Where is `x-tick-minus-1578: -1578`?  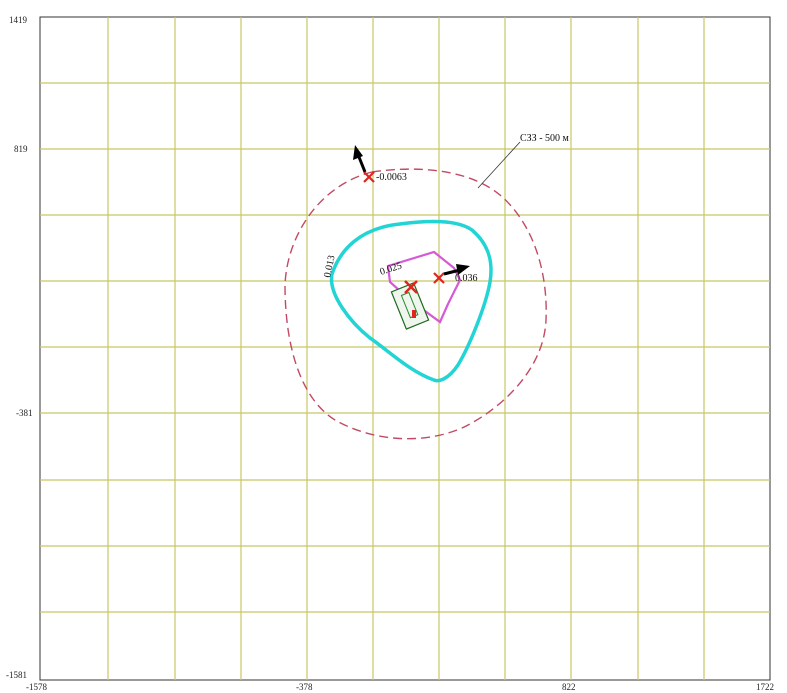
x-tick-minus-1578: -1578 is located at coordinates (36, 687).